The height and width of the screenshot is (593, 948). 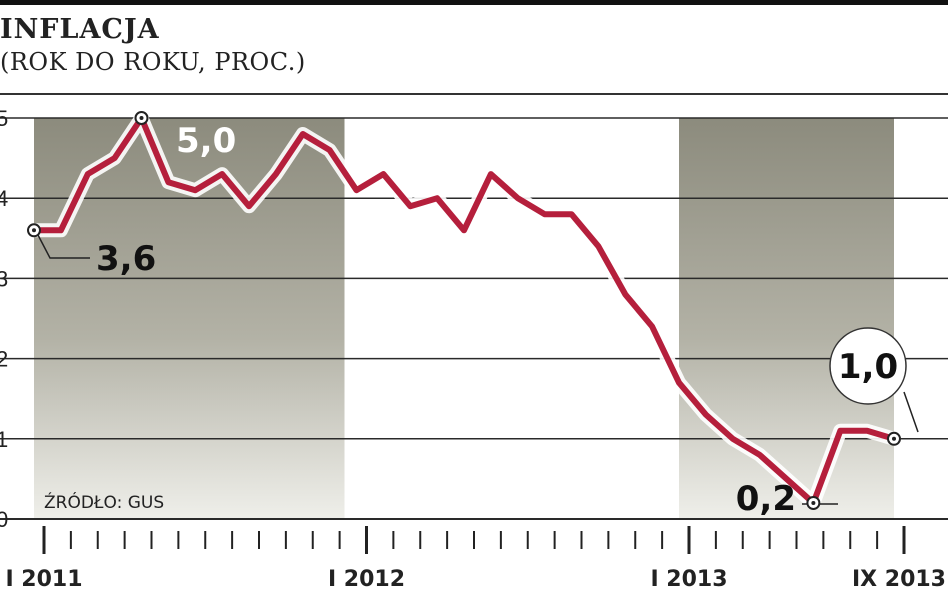 What do you see at coordinates (153, 62) in the screenshot?
I see `chart-subtitle: (ROK DO ROKU, PROC.)` at bounding box center [153, 62].